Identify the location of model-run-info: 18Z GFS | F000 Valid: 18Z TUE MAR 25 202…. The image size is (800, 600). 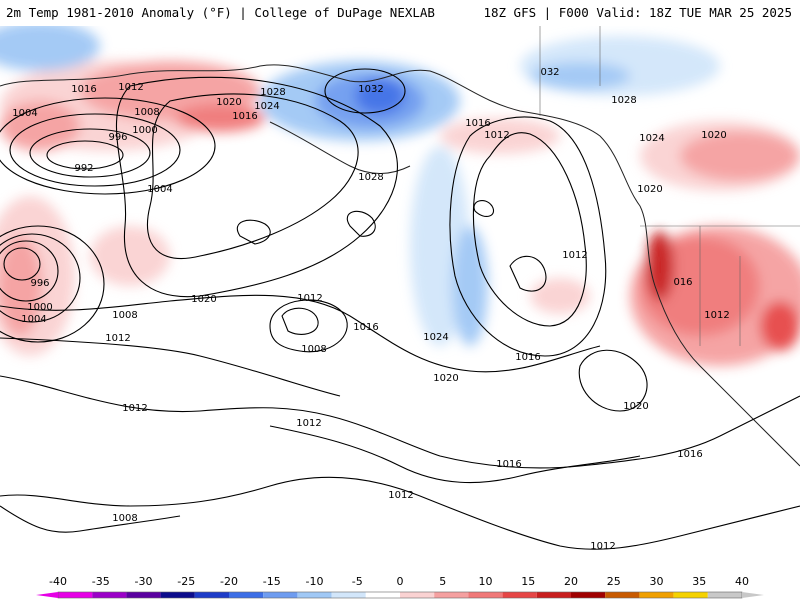
(637, 12).